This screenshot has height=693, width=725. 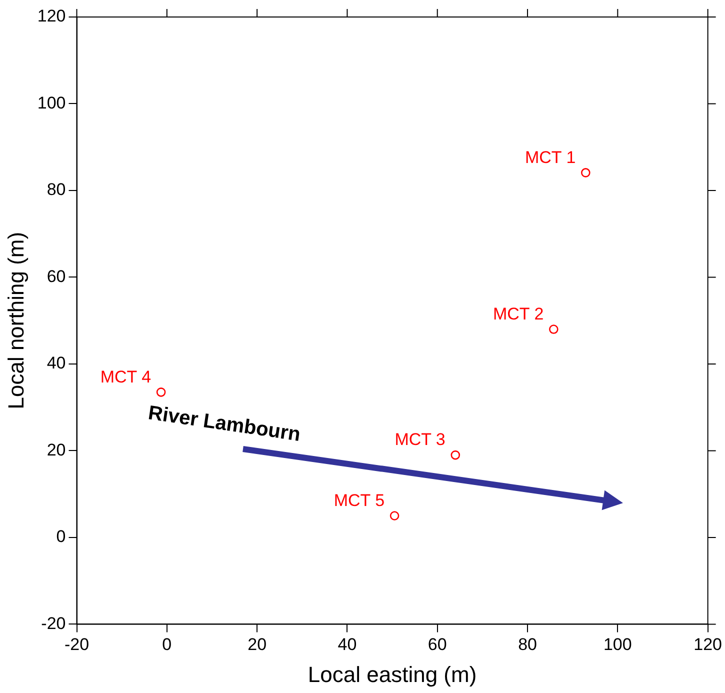 I want to click on annotation: River Lambourn, so click(x=224, y=424).